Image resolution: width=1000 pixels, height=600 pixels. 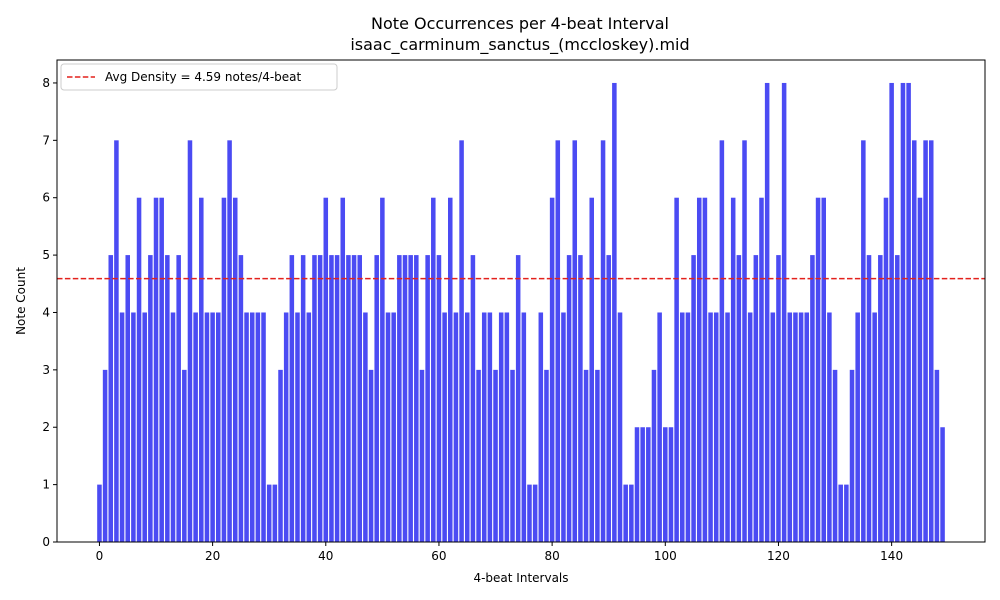 What do you see at coordinates (46, 83) in the screenshot?
I see `y-tick-label: 8` at bounding box center [46, 83].